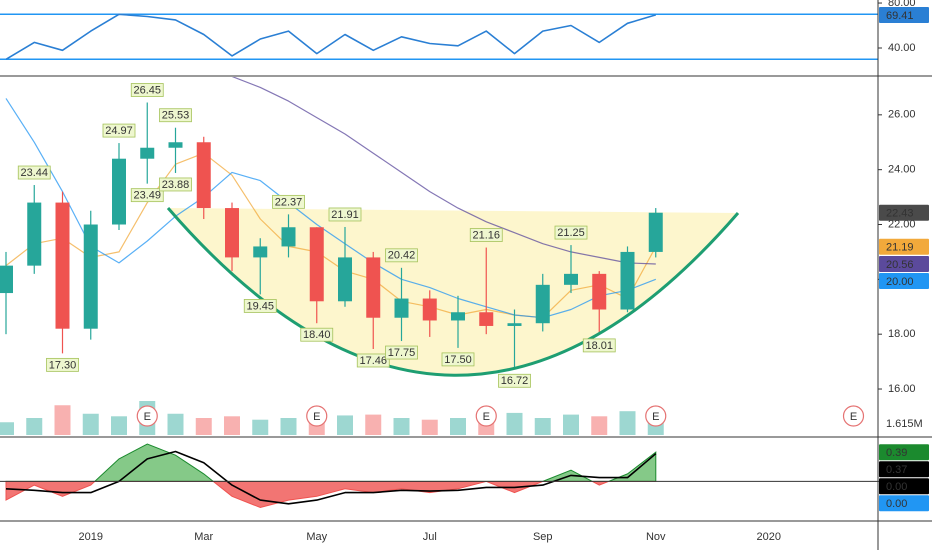 Image resolution: width=932 pixels, height=550 pixels. What do you see at coordinates (769, 537) in the screenshot?
I see `x-tick-label: 2020` at bounding box center [769, 537].